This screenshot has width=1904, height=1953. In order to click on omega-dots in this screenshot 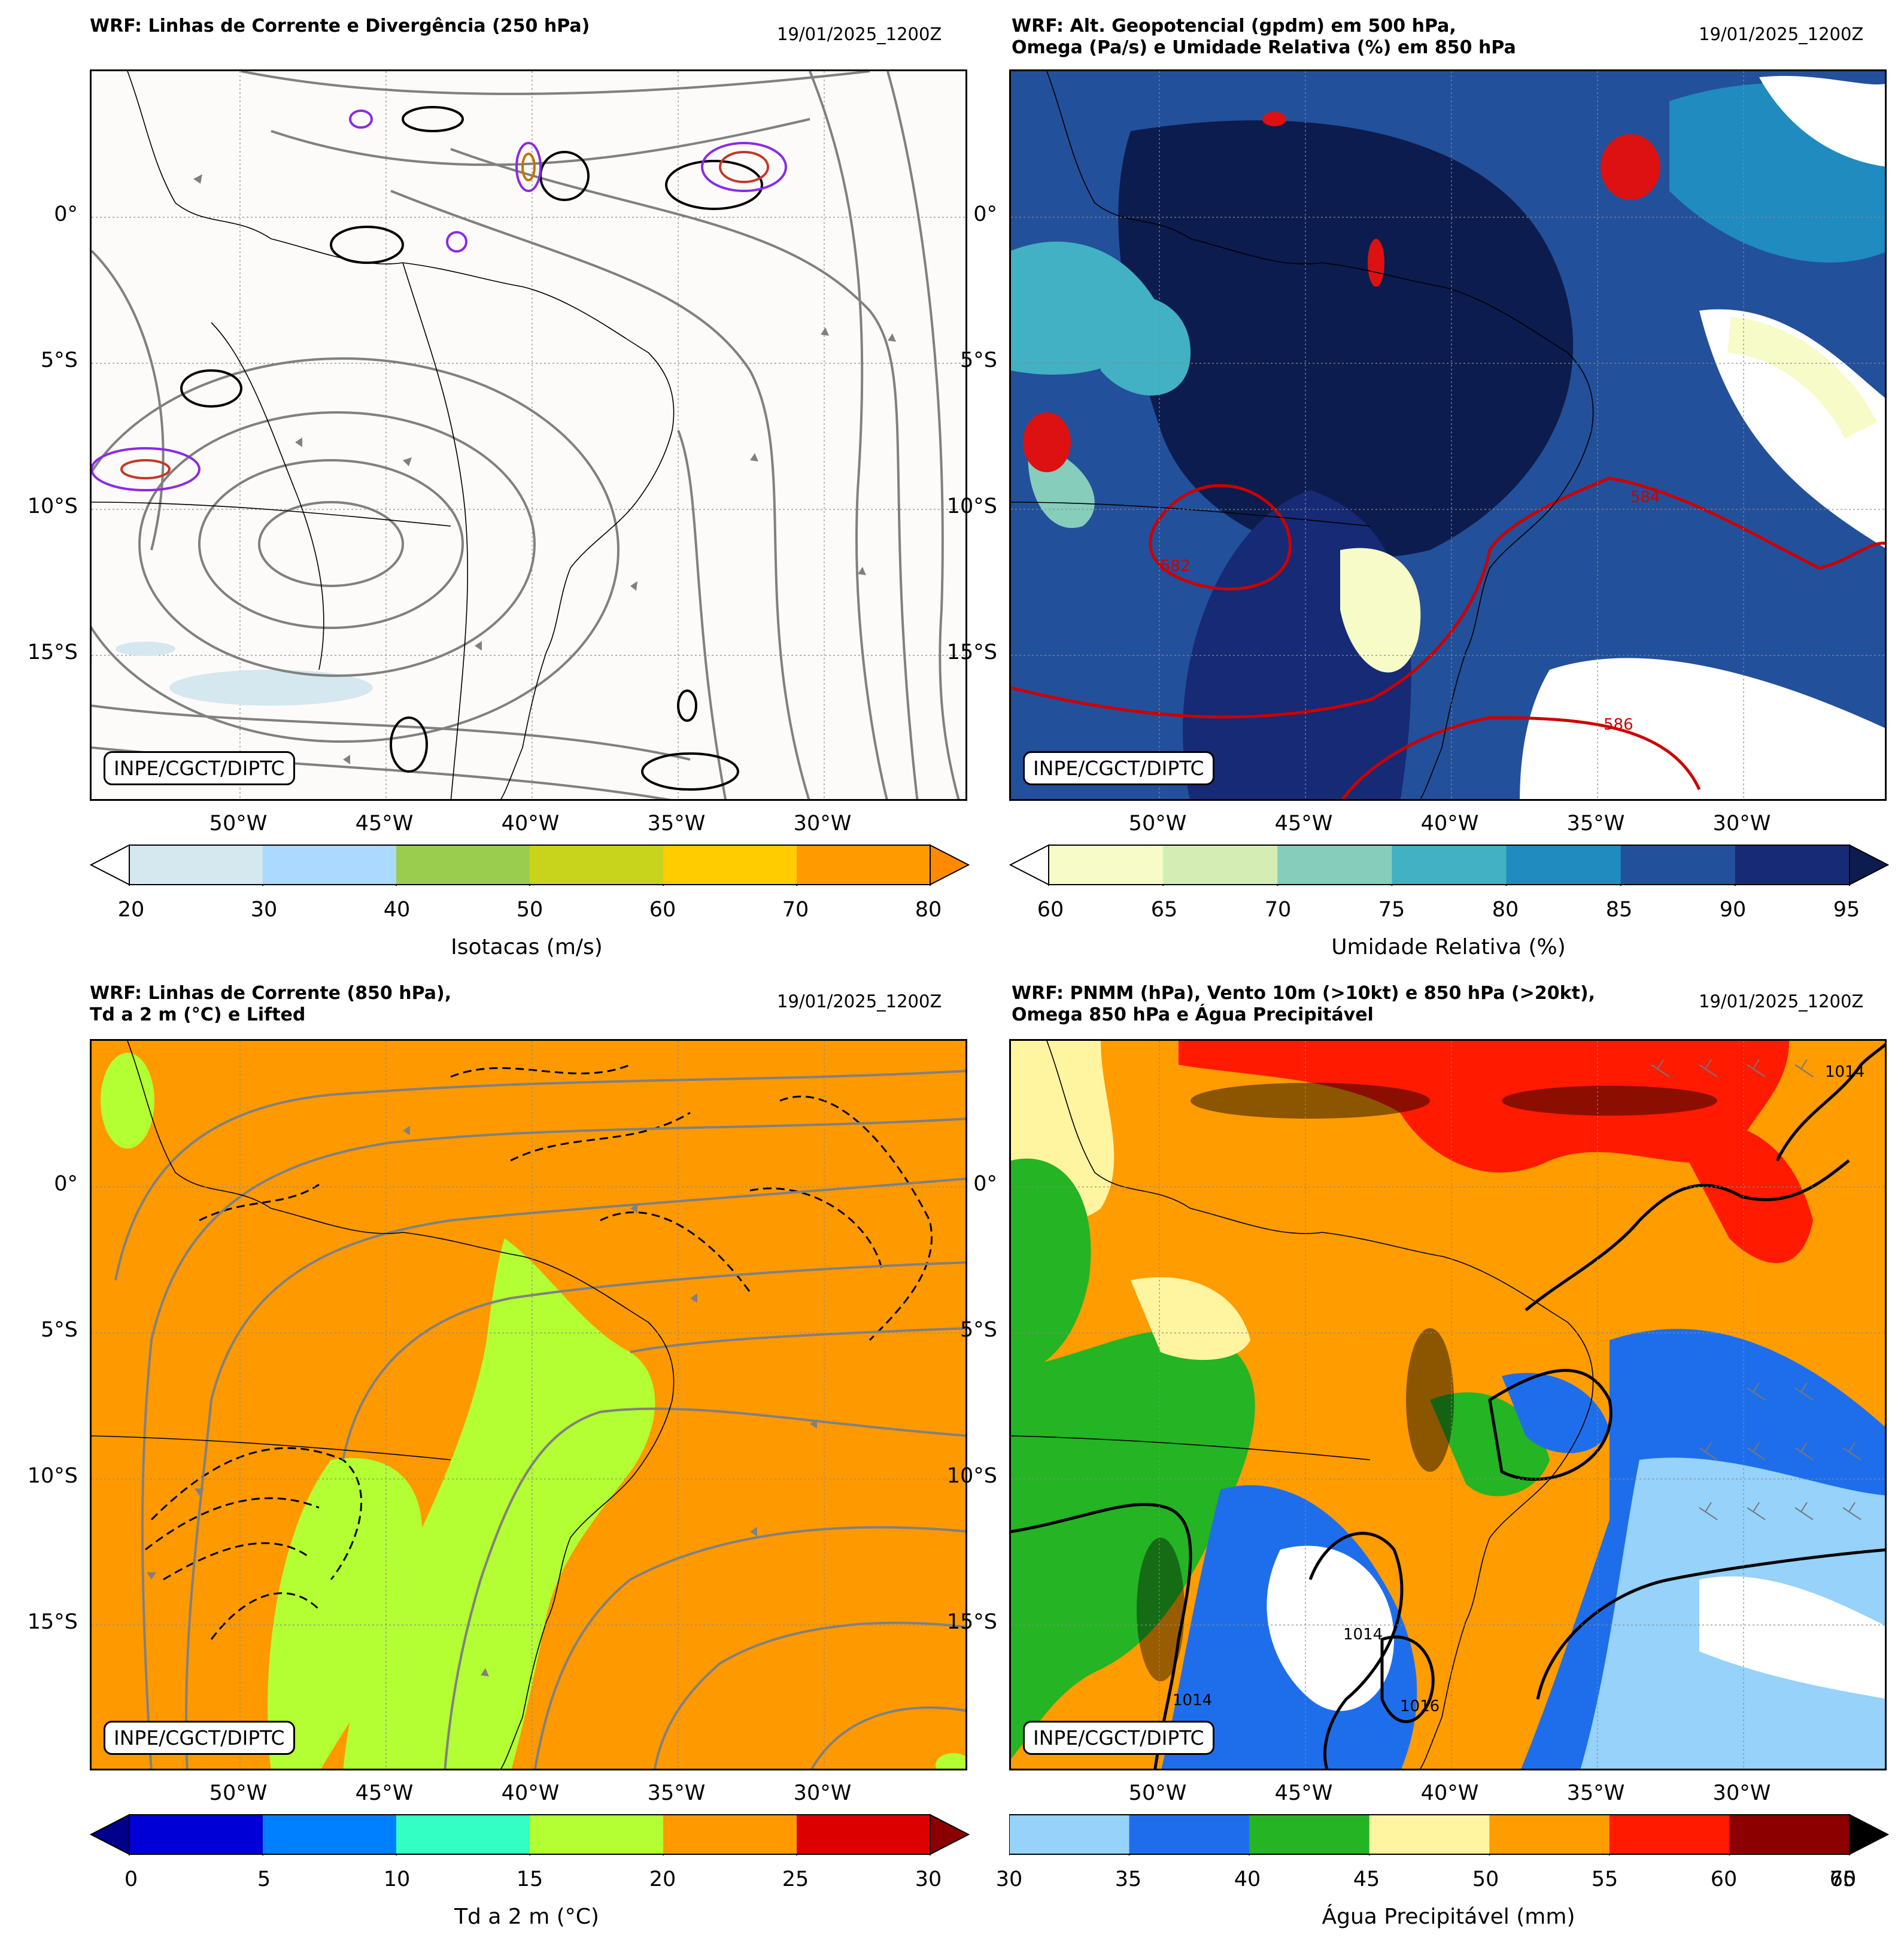, I will do `click(1427, 1382)`.